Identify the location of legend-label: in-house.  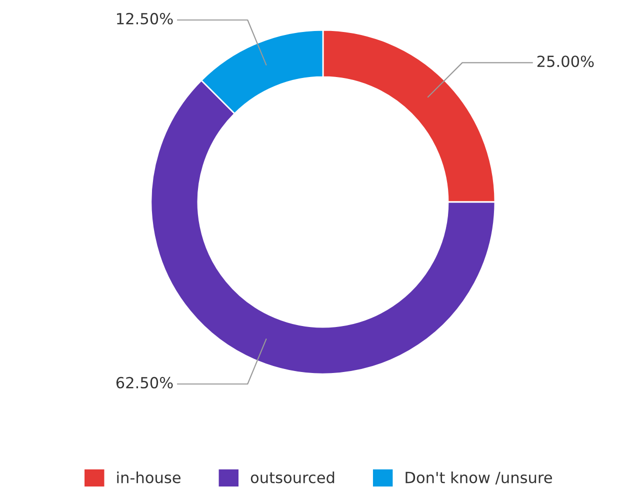
(148, 477).